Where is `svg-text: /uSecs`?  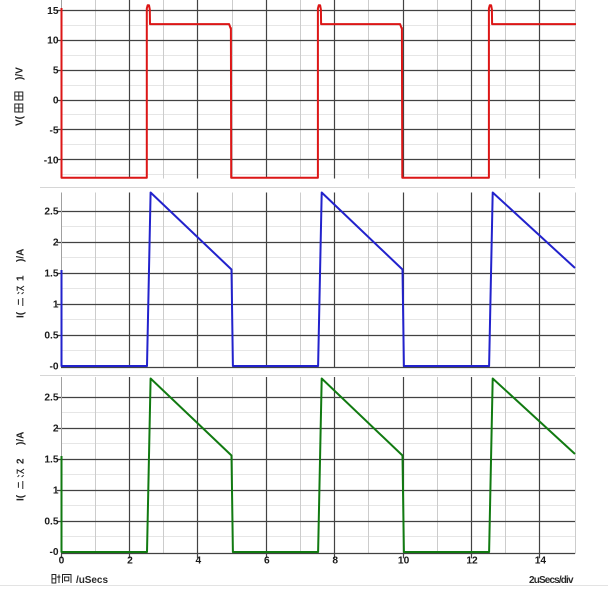 svg-text: /uSecs is located at coordinates (92, 580).